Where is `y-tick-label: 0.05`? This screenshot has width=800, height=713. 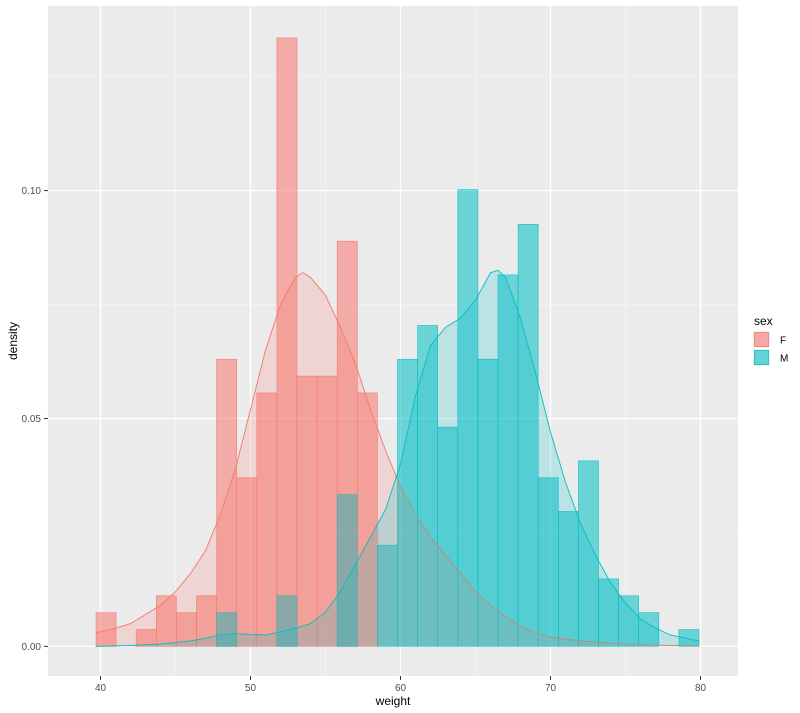 y-tick-label: 0.05 is located at coordinates (32, 419).